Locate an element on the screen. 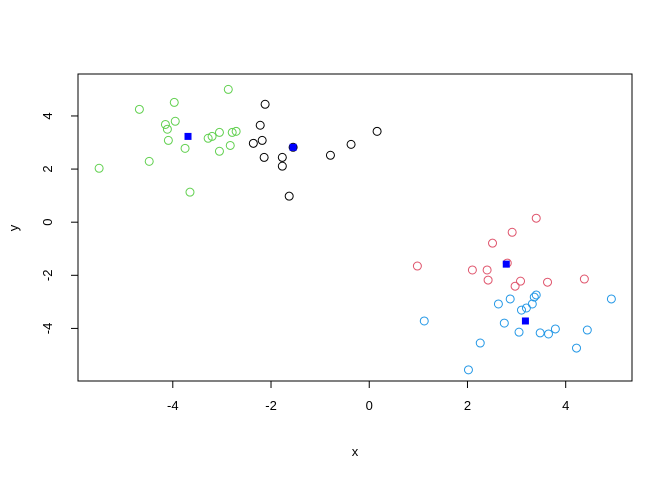  y-tick-label: -4 is located at coordinates (47, 329).